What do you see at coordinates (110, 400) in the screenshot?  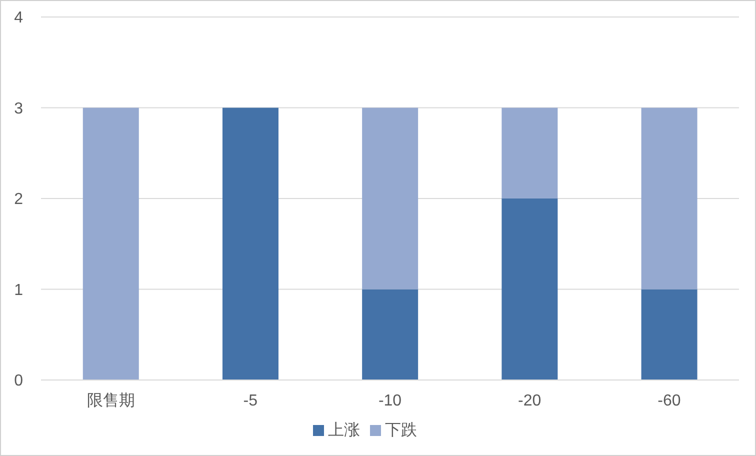 I see `x-tick-label: 限售期` at bounding box center [110, 400].